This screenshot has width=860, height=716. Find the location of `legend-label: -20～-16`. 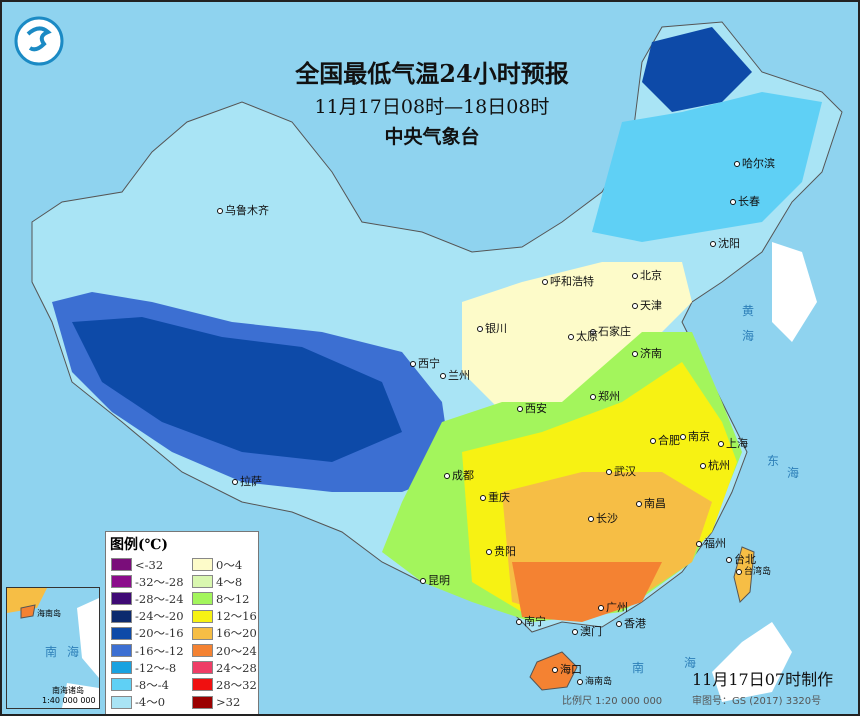

legend-label: -20～-16 is located at coordinates (159, 633).